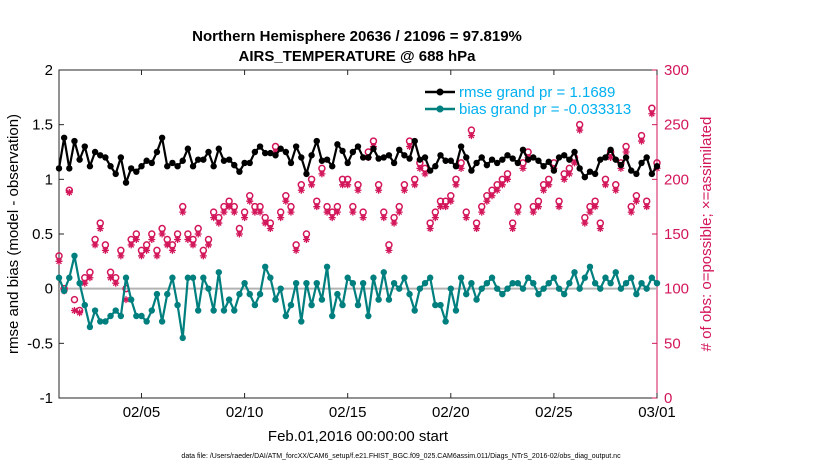 This screenshot has height=470, width=830. Describe the element at coordinates (13, 234) in the screenshot. I see `y-axis-label-left: rmse and bias (model - observation)` at that location.